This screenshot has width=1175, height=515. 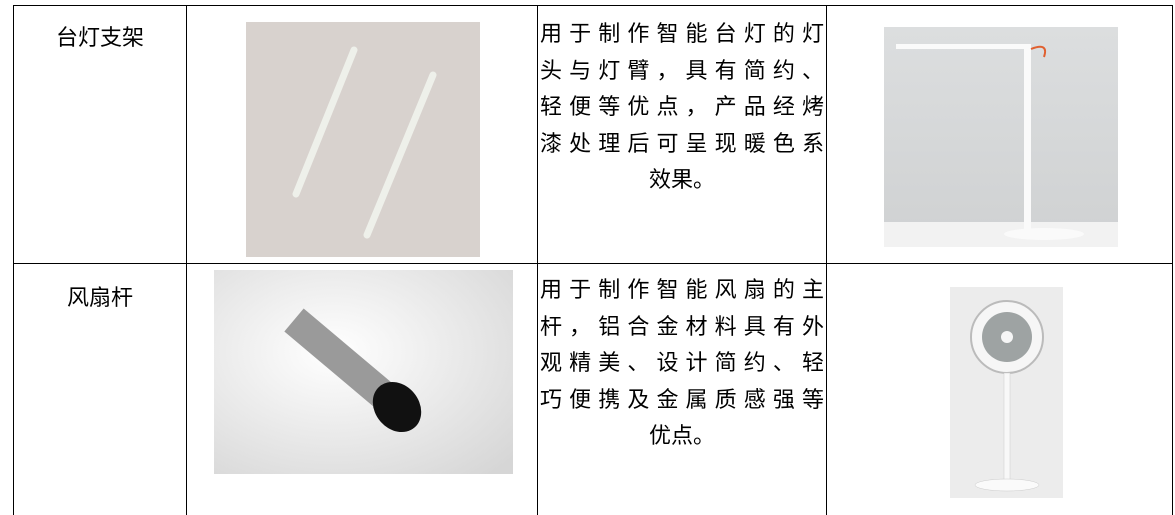 I want to click on pole-image, so click(x=363, y=372).